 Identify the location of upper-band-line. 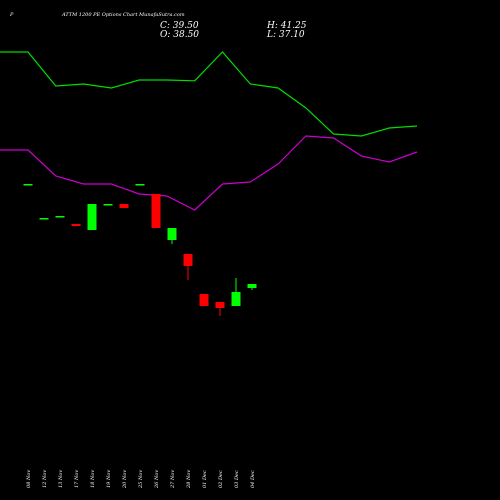
(209, 94).